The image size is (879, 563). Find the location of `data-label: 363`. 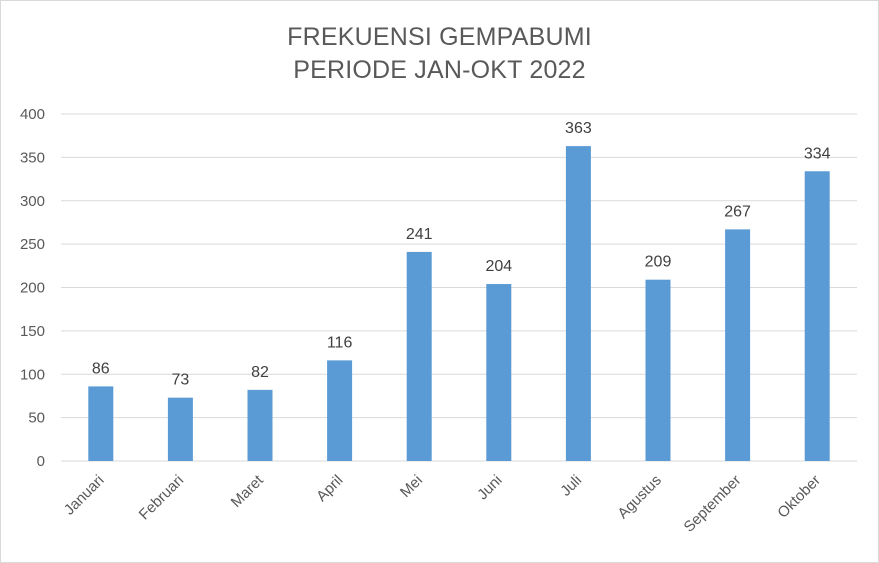

data-label: 363 is located at coordinates (578, 128).